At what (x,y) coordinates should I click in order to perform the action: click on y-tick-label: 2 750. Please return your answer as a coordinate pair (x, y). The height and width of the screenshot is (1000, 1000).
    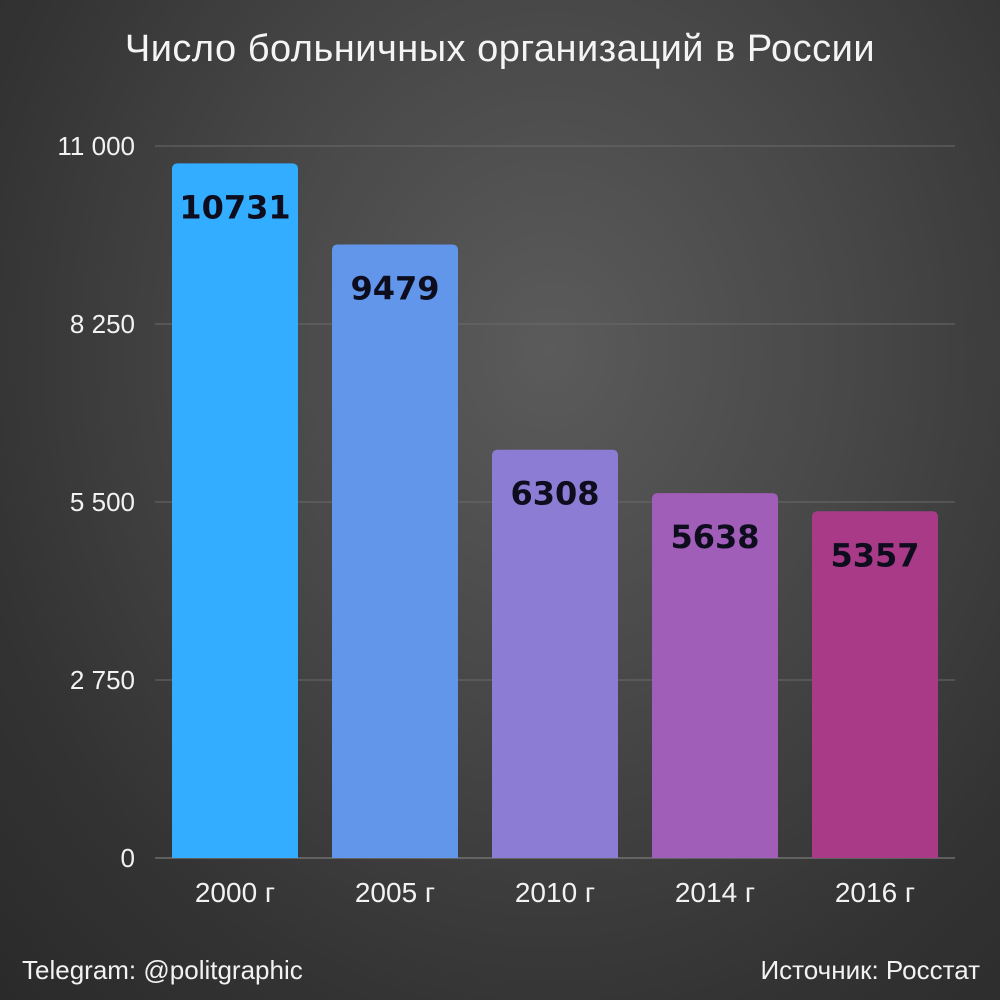
    Looking at the image, I should click on (102, 680).